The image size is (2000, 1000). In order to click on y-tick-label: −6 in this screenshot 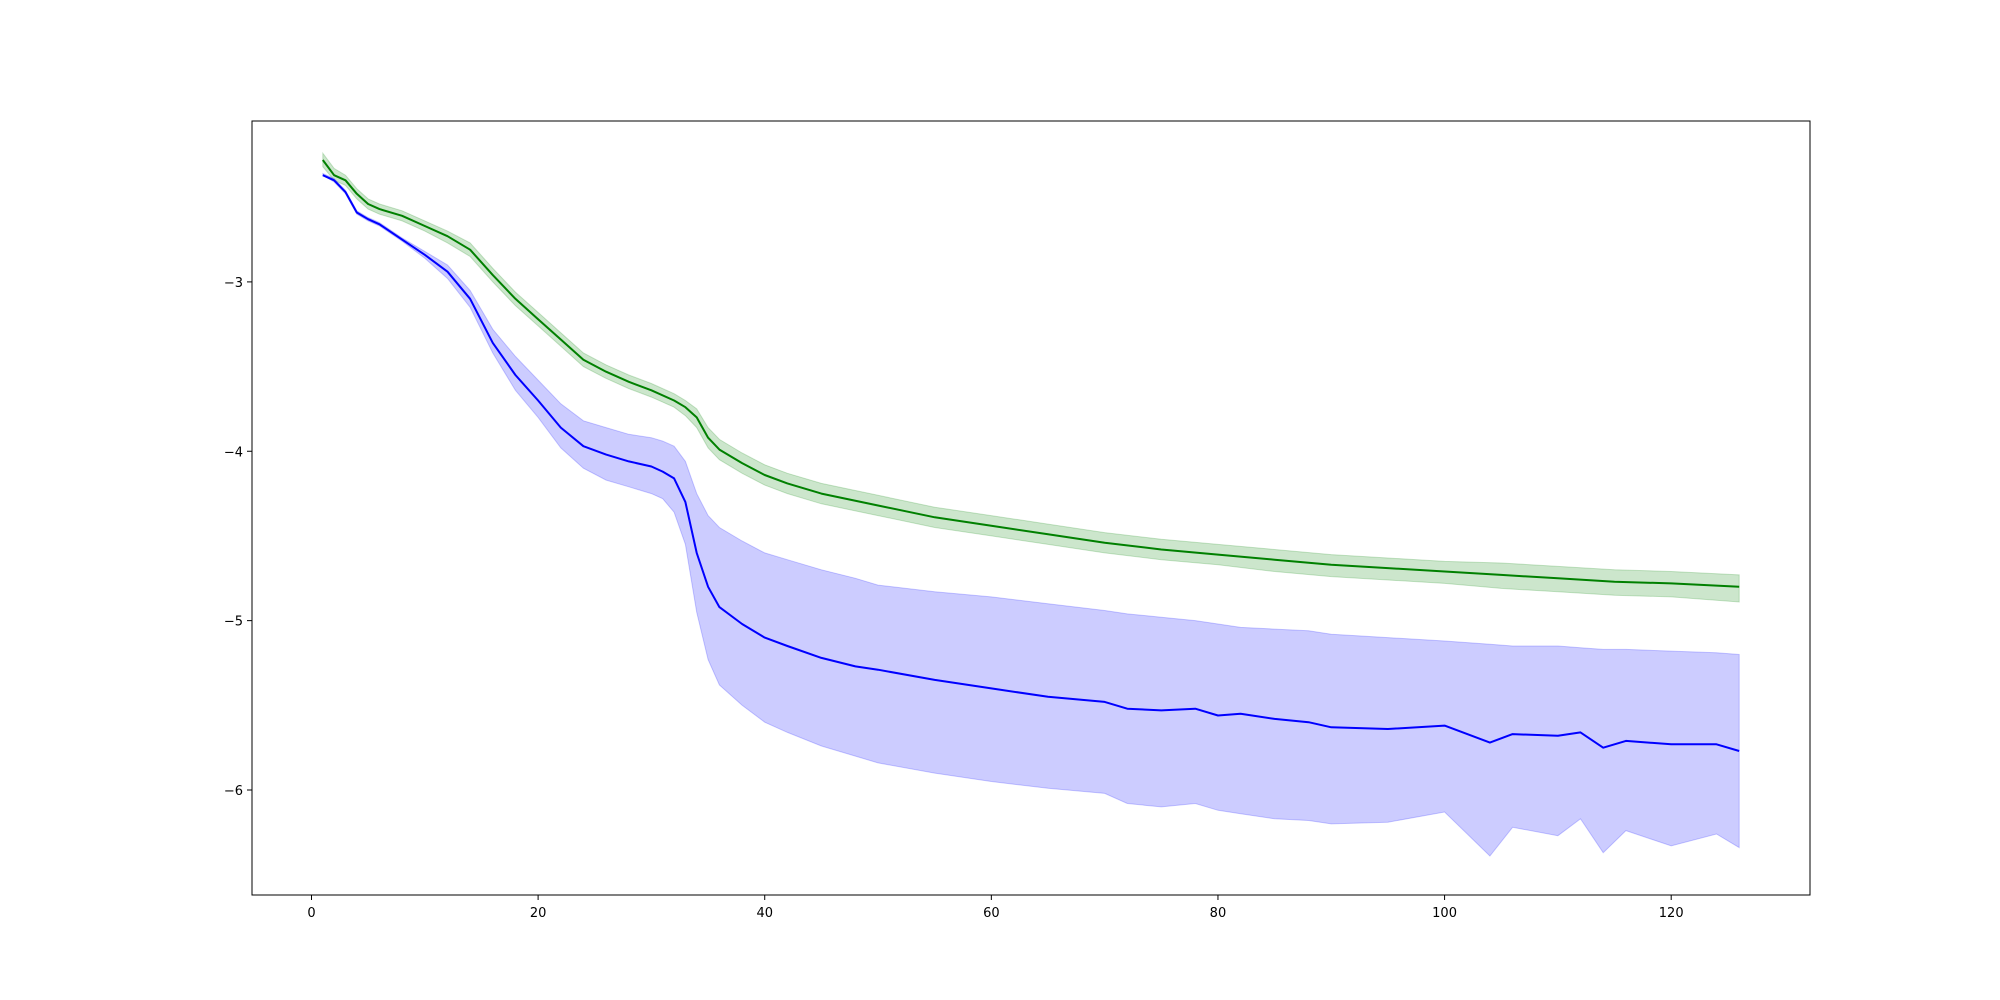, I will do `click(233, 791)`.